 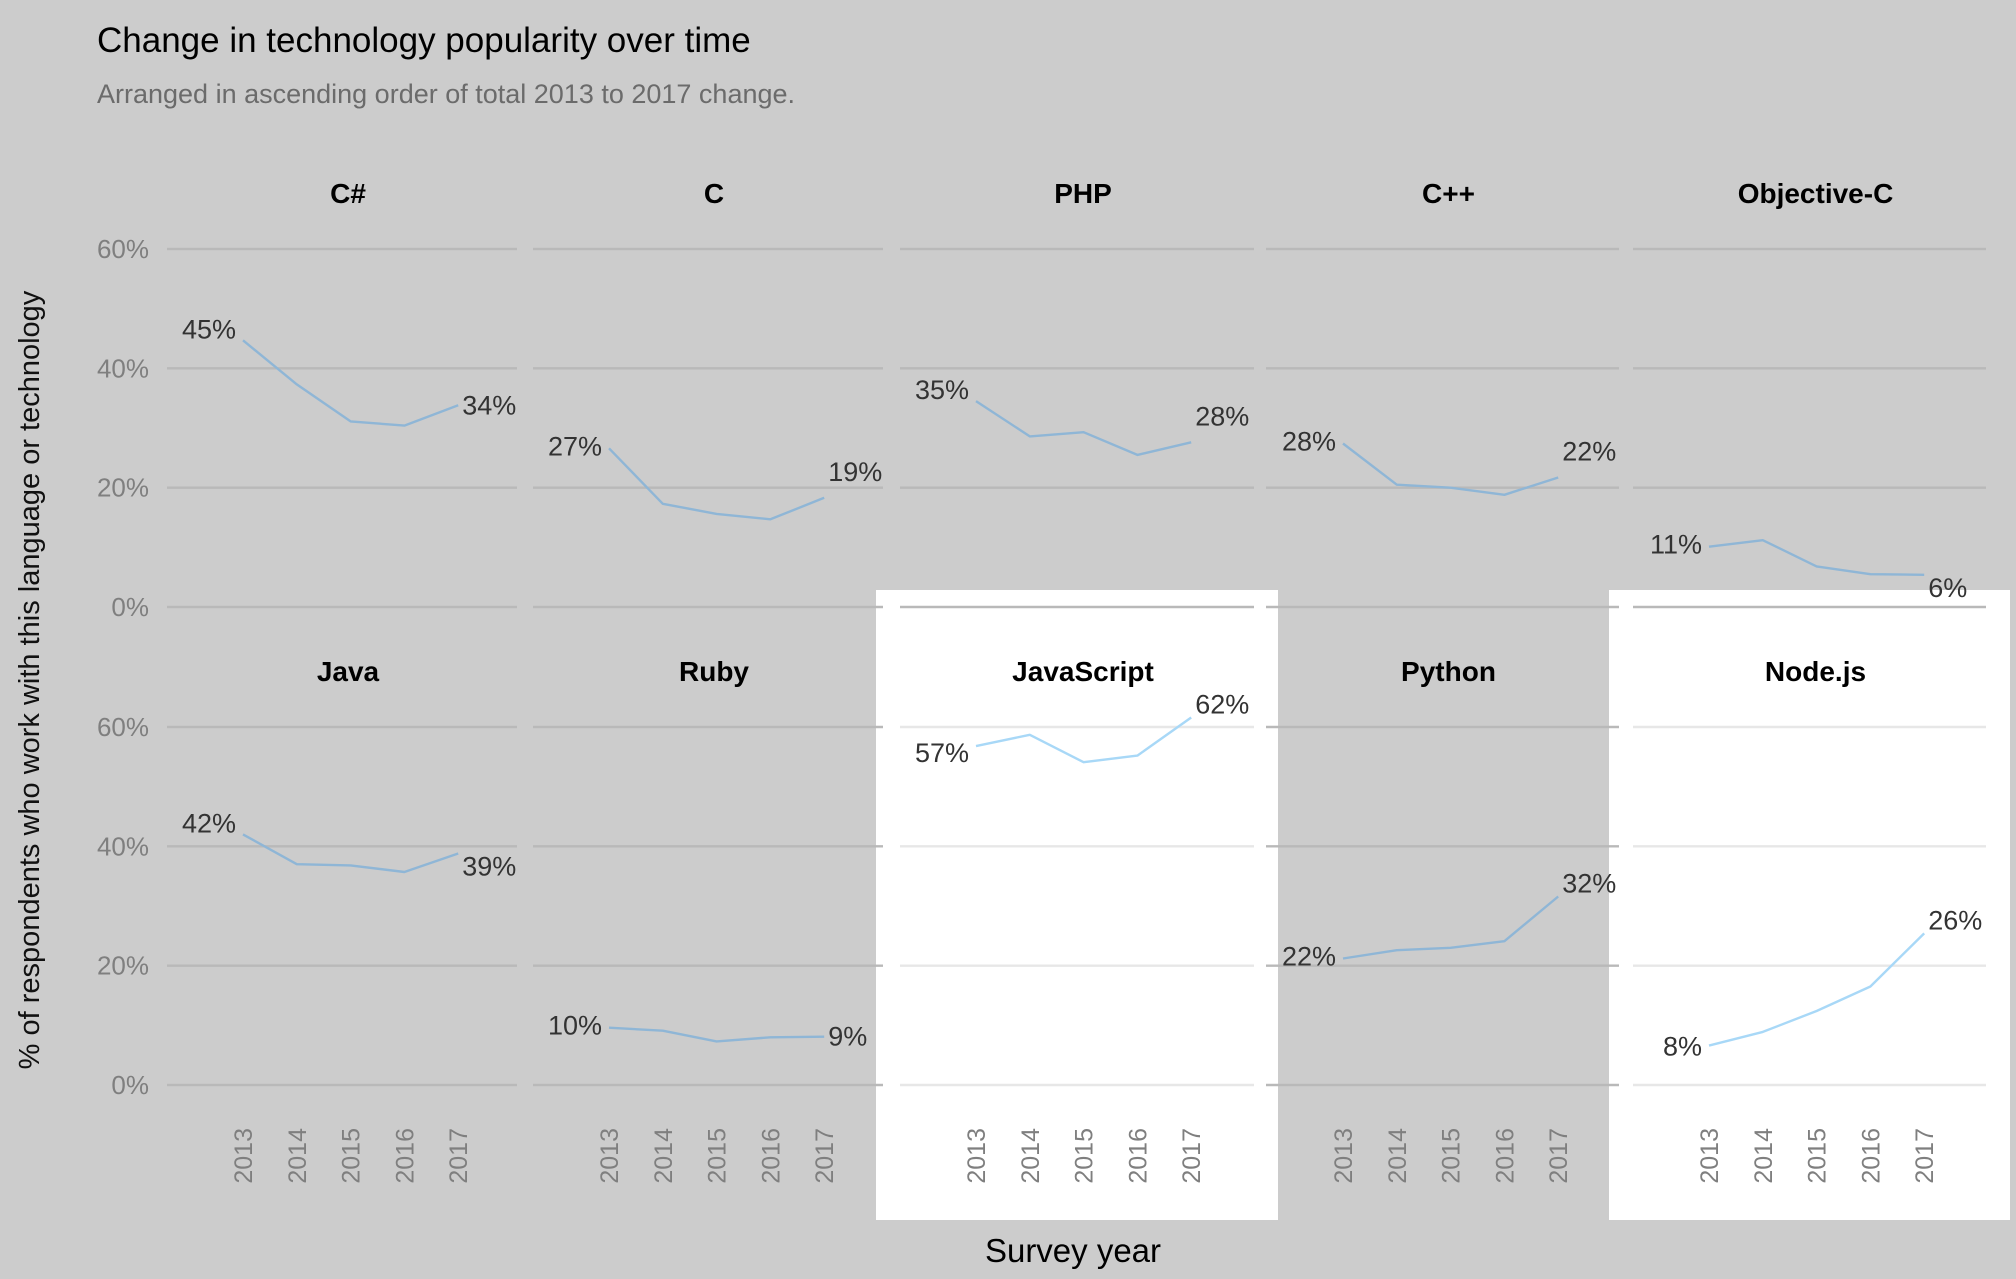 I want to click on start-value-label: 35%, so click(x=942, y=390).